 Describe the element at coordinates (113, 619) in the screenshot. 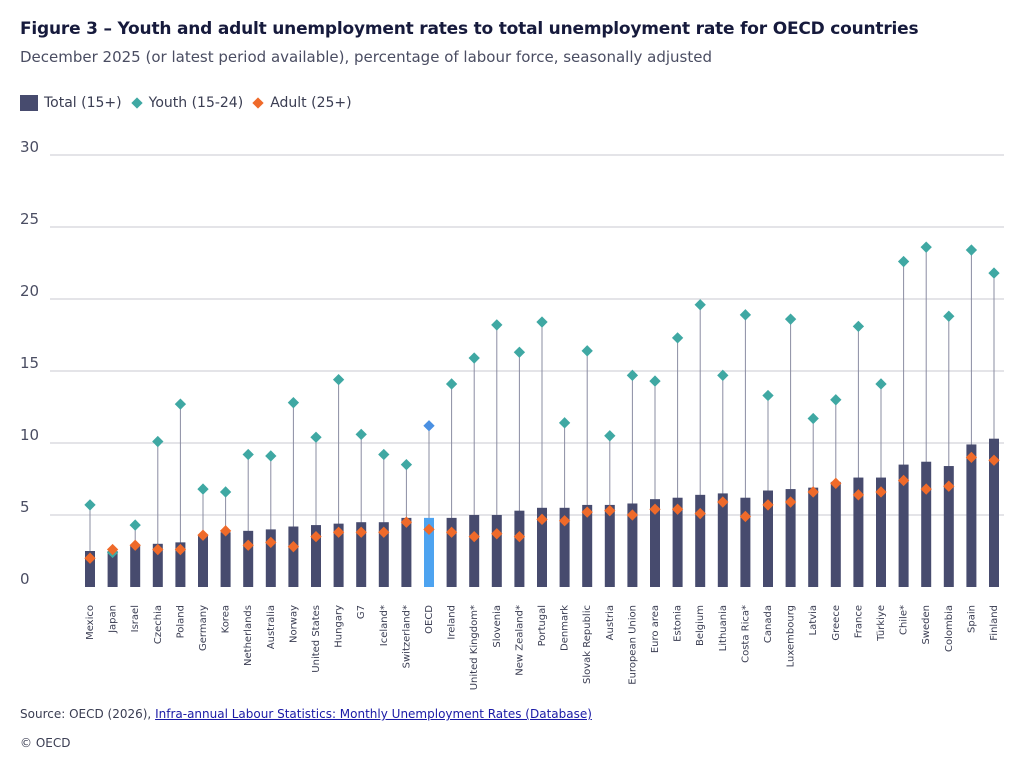

I see `x-category-label: Japan` at that location.